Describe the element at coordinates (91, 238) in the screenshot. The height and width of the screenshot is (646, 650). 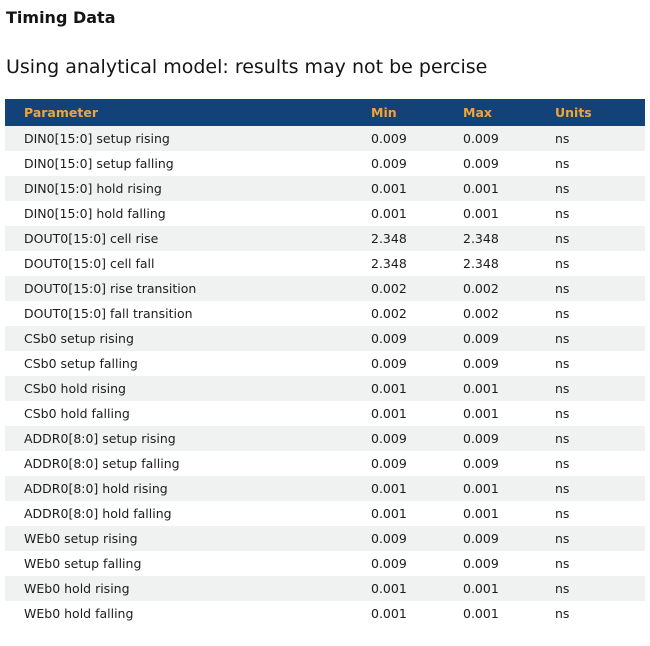
I see `cell-parameter: DOUT0[15:0] cell rise` at that location.